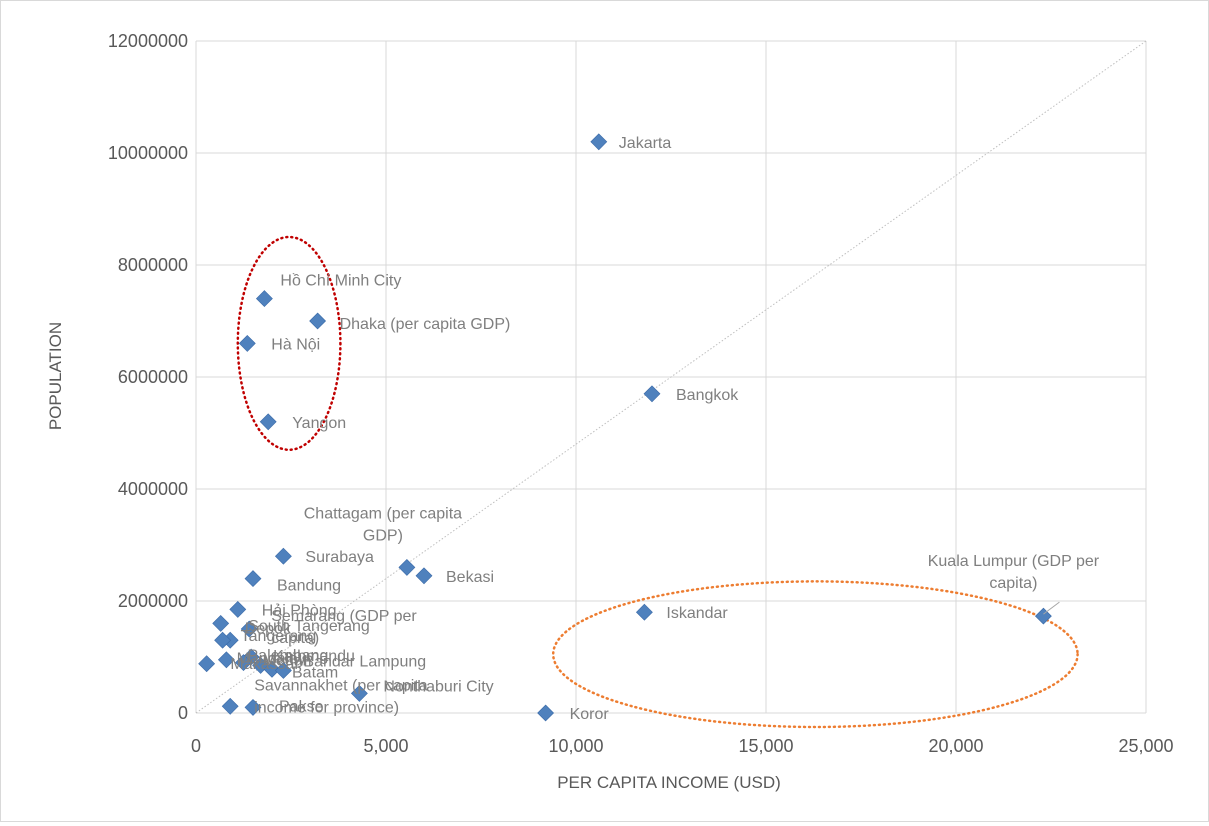  What do you see at coordinates (707, 395) in the screenshot?
I see `point-label: Bangkok` at bounding box center [707, 395].